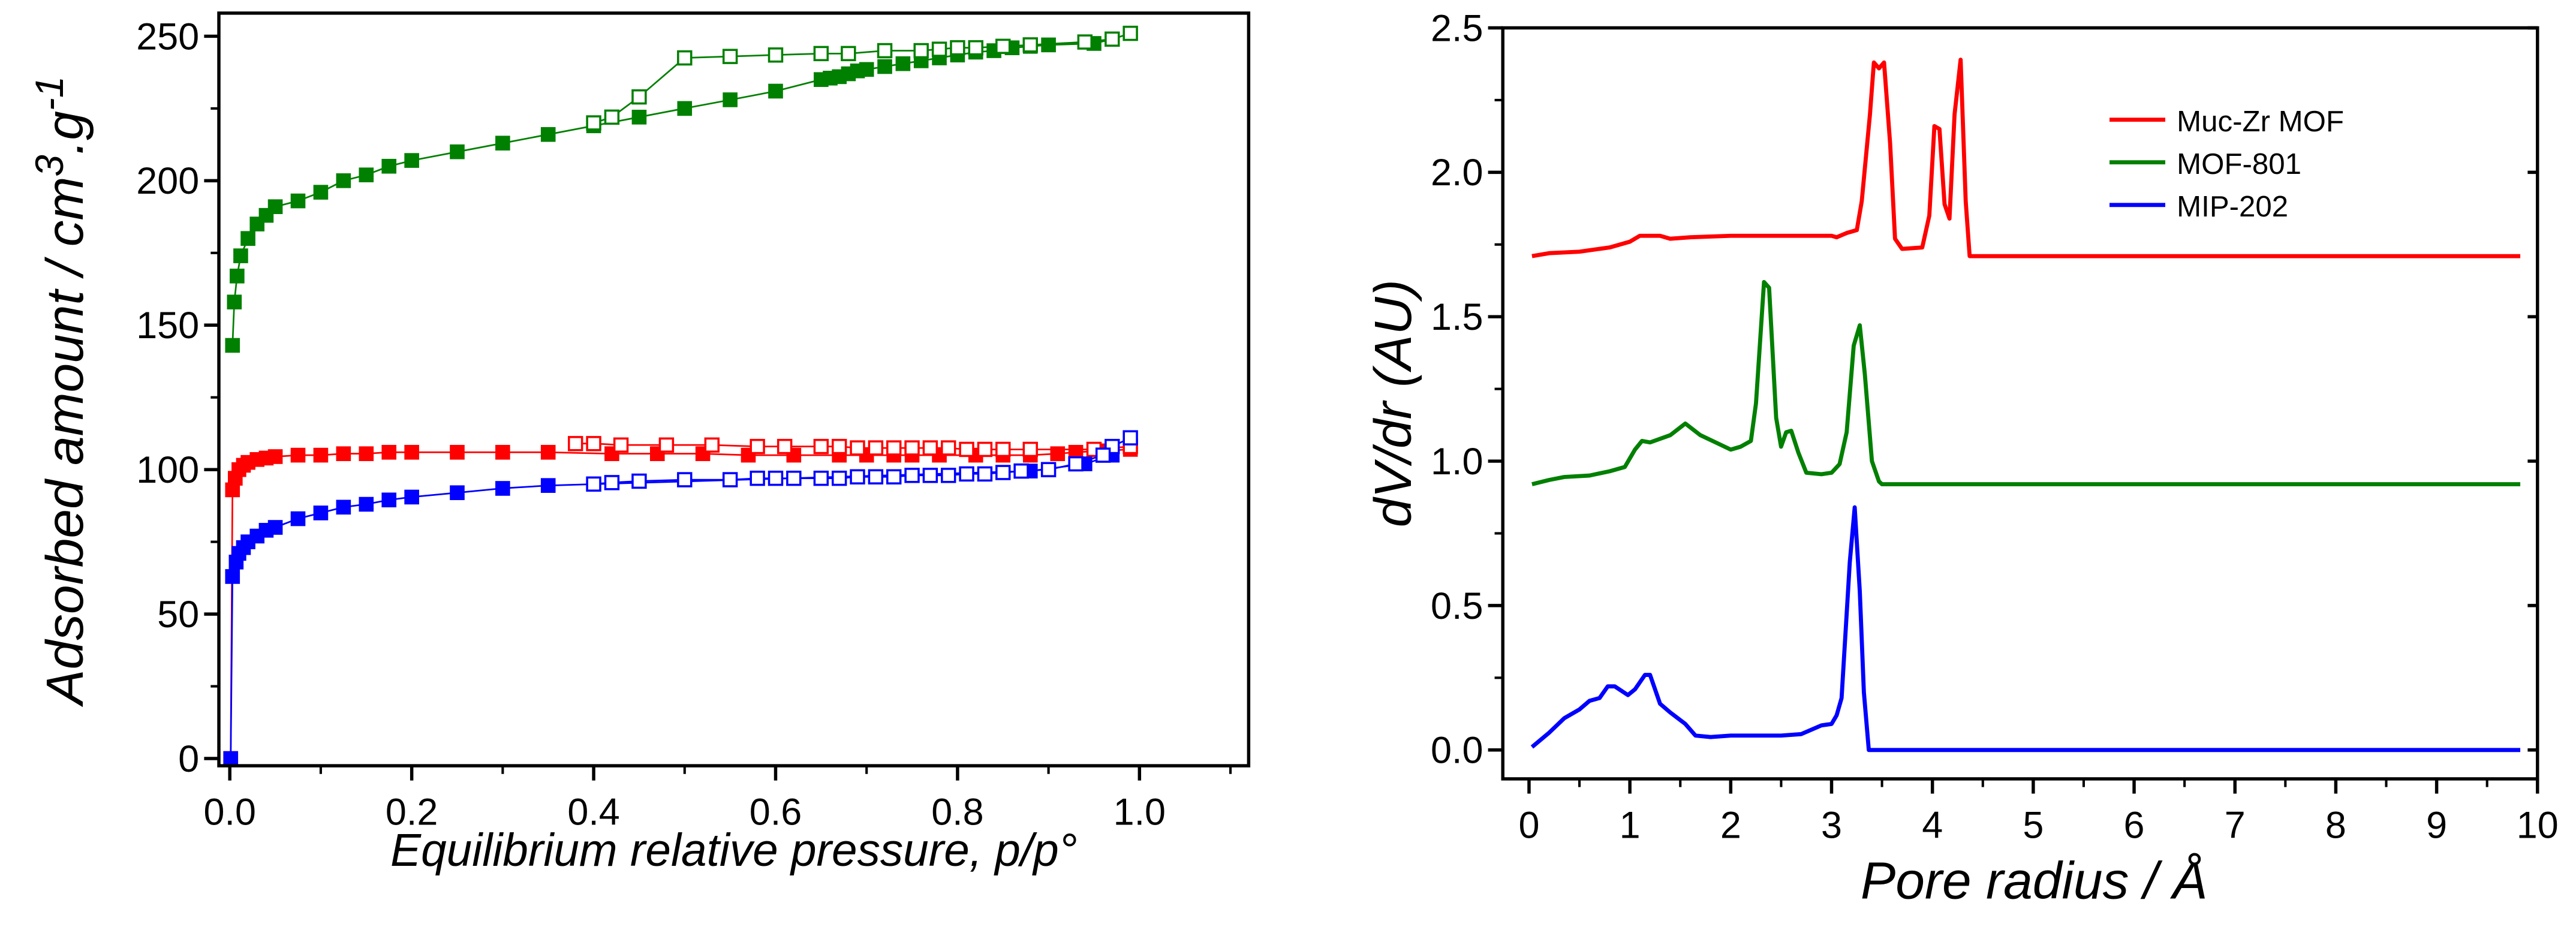 Image resolution: width=2576 pixels, height=933 pixels. Describe the element at coordinates (2436, 825) in the screenshot. I see `x-tick-label: 9` at that location.